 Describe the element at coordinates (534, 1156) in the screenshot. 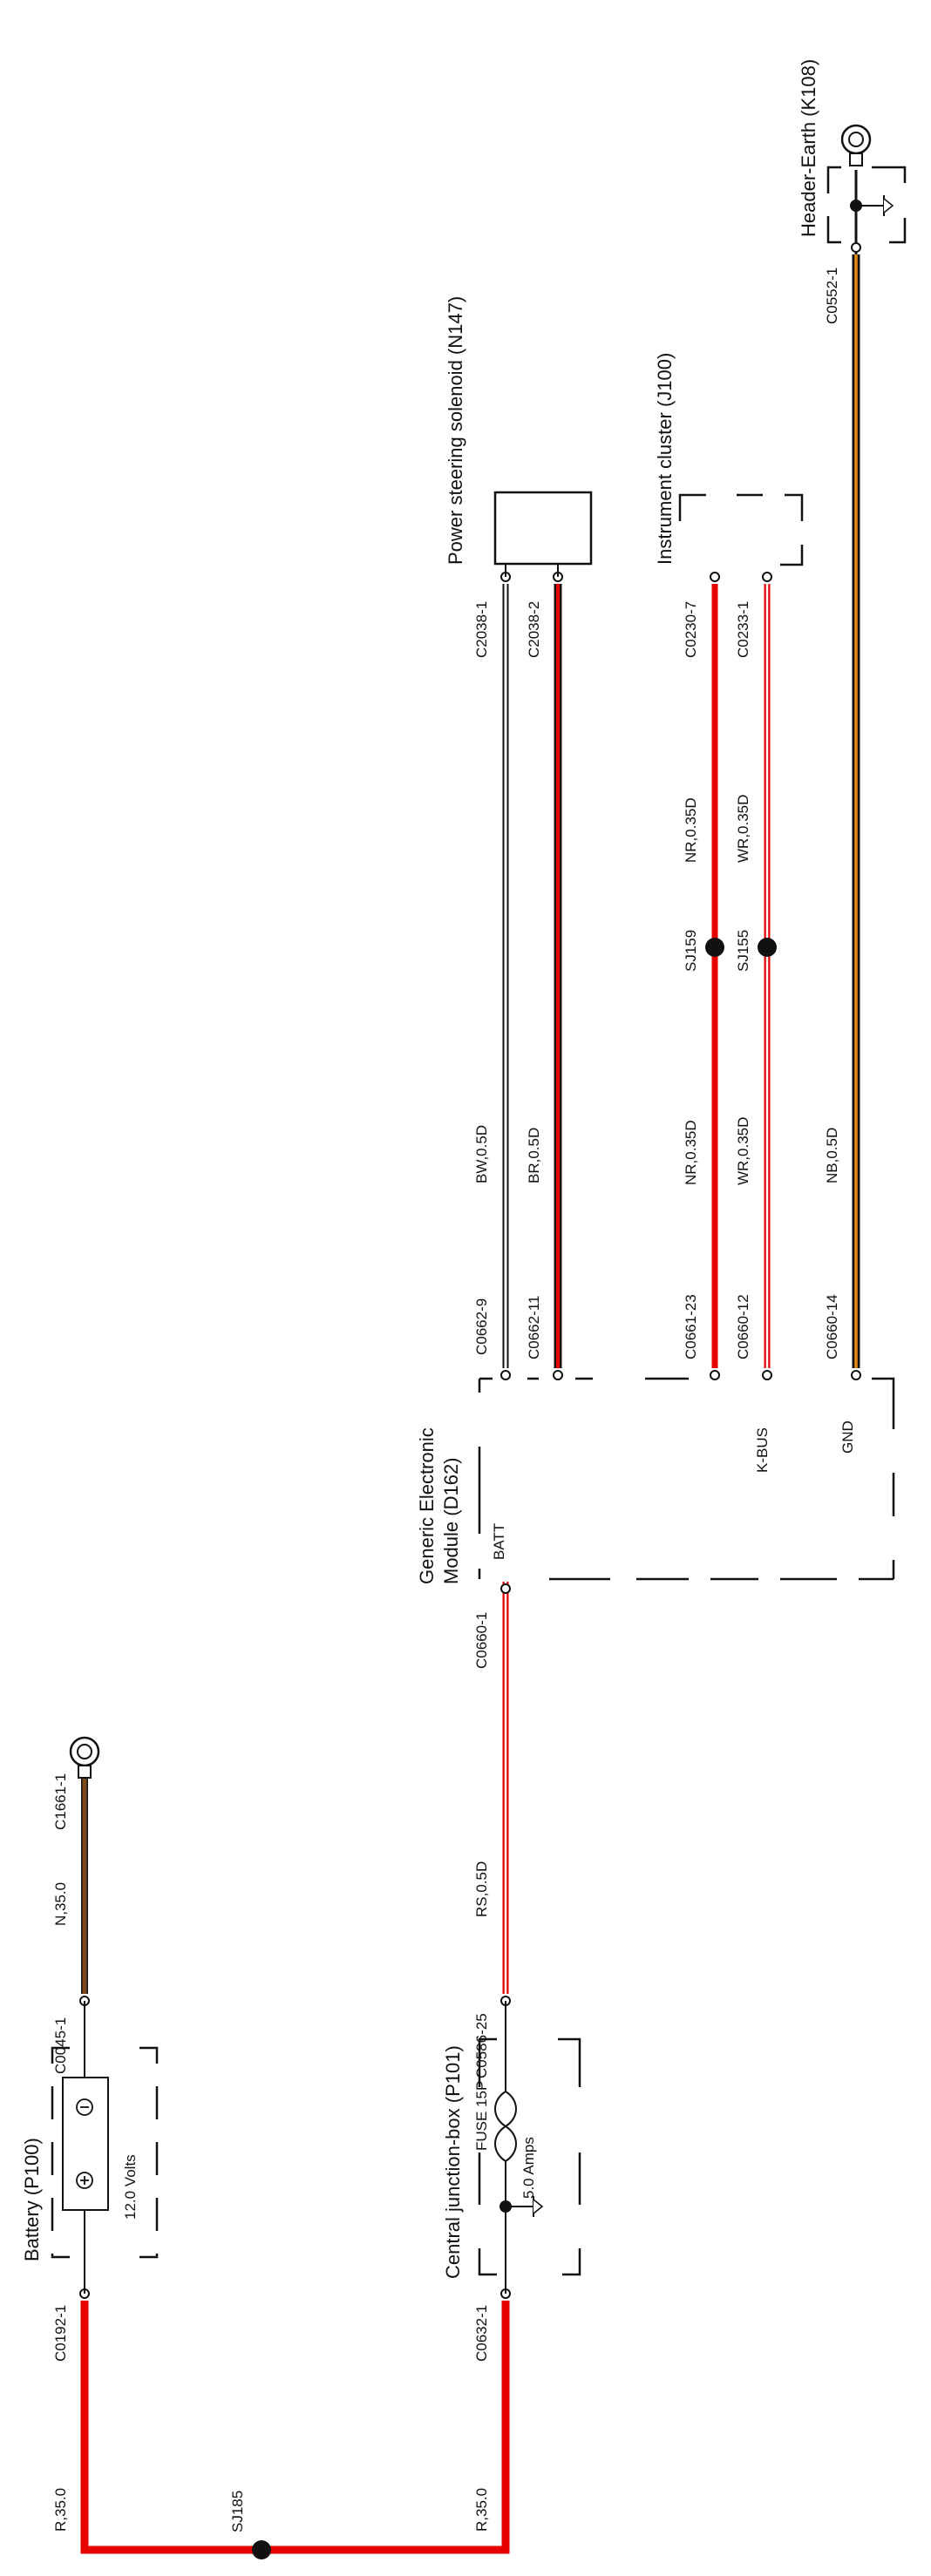

I see `label-wire-br05: BR,0.5D` at that location.